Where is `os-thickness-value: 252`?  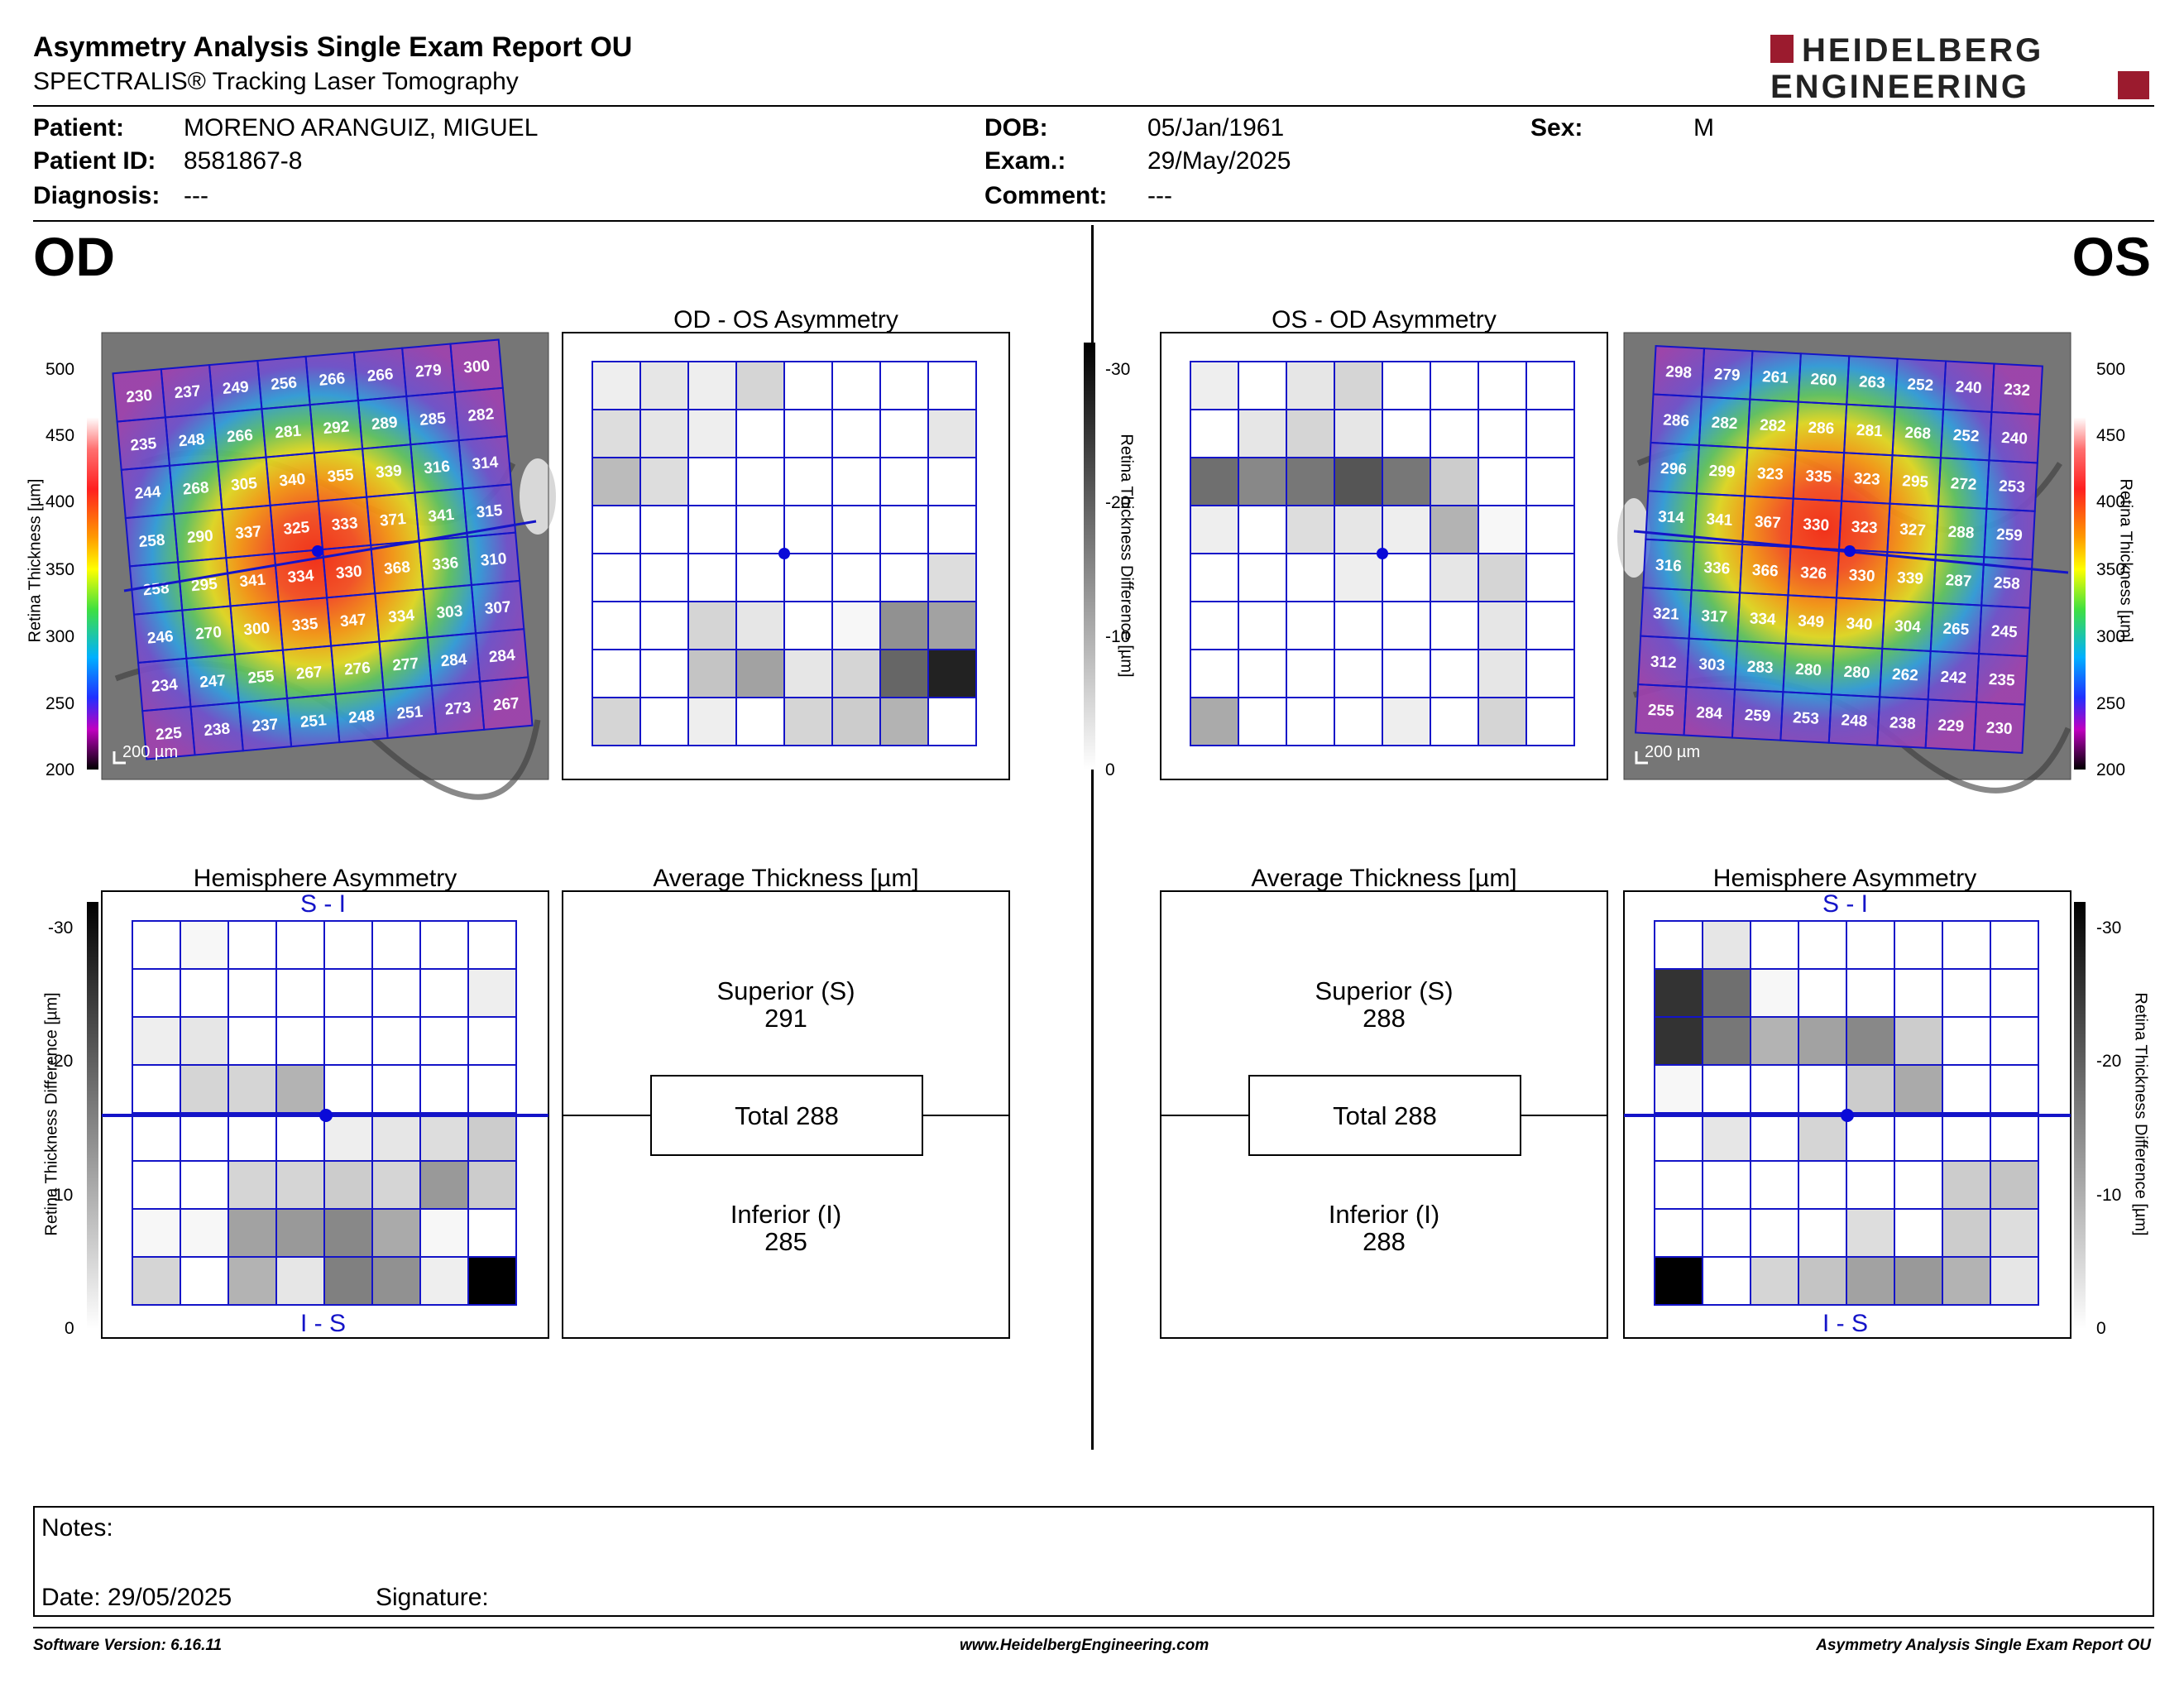
os-thickness-value: 252 is located at coordinates (1966, 436).